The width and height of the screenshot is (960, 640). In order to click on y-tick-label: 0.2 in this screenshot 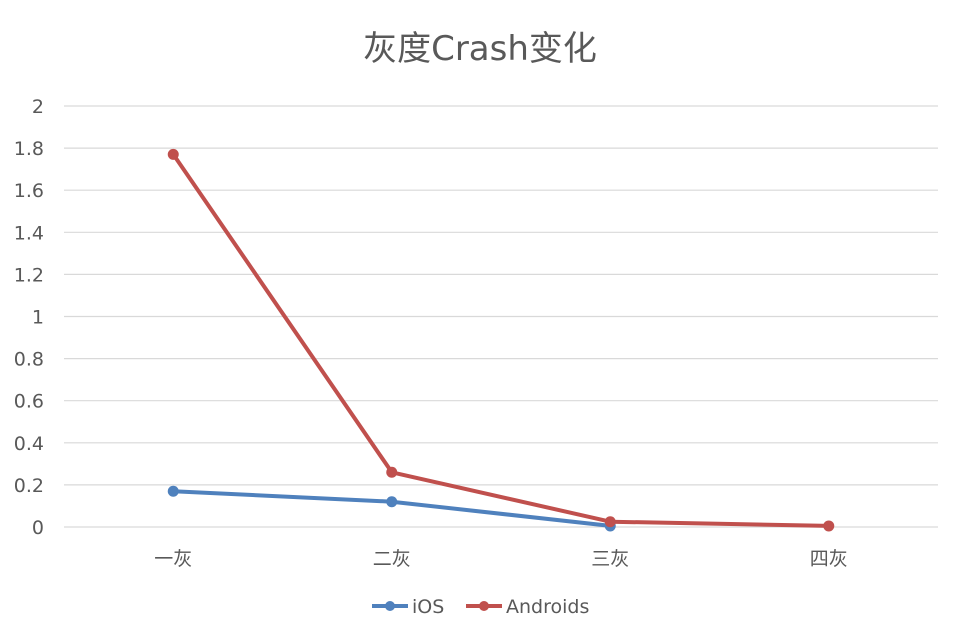, I will do `click(29, 486)`.